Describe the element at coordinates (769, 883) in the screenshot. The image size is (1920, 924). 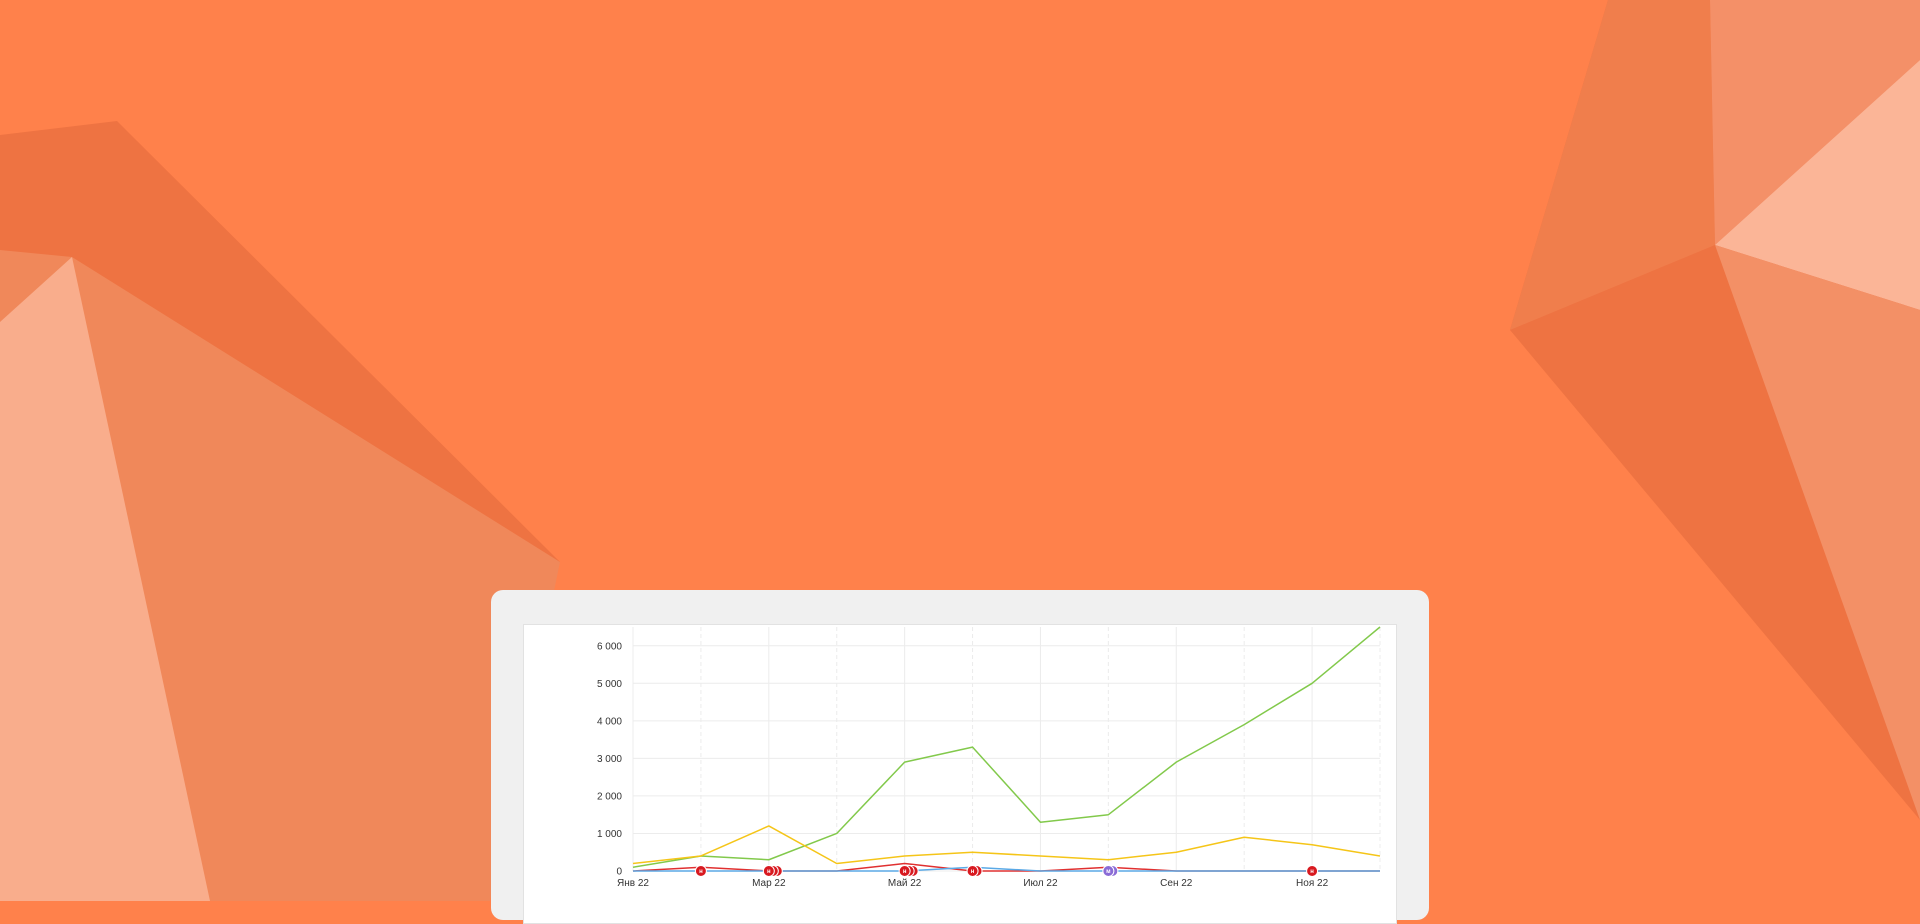
I see `x-tick-label: Мар 22` at that location.